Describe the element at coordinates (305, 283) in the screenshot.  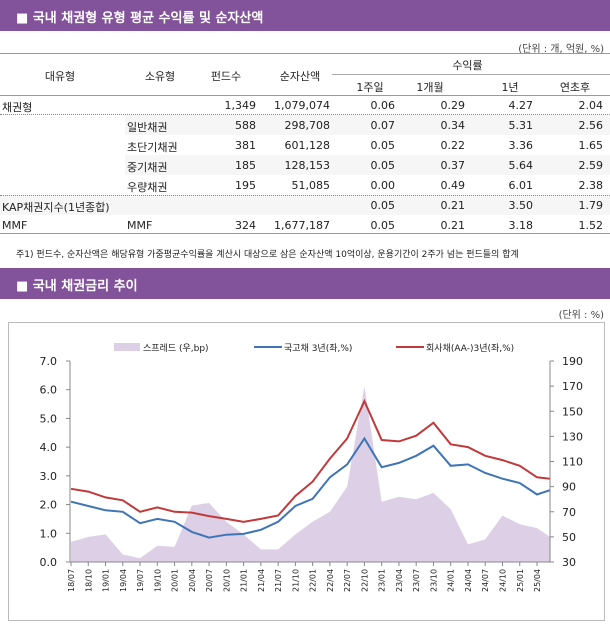
I see `section-header-rates: ■ 국내 채권금리 추이` at that location.